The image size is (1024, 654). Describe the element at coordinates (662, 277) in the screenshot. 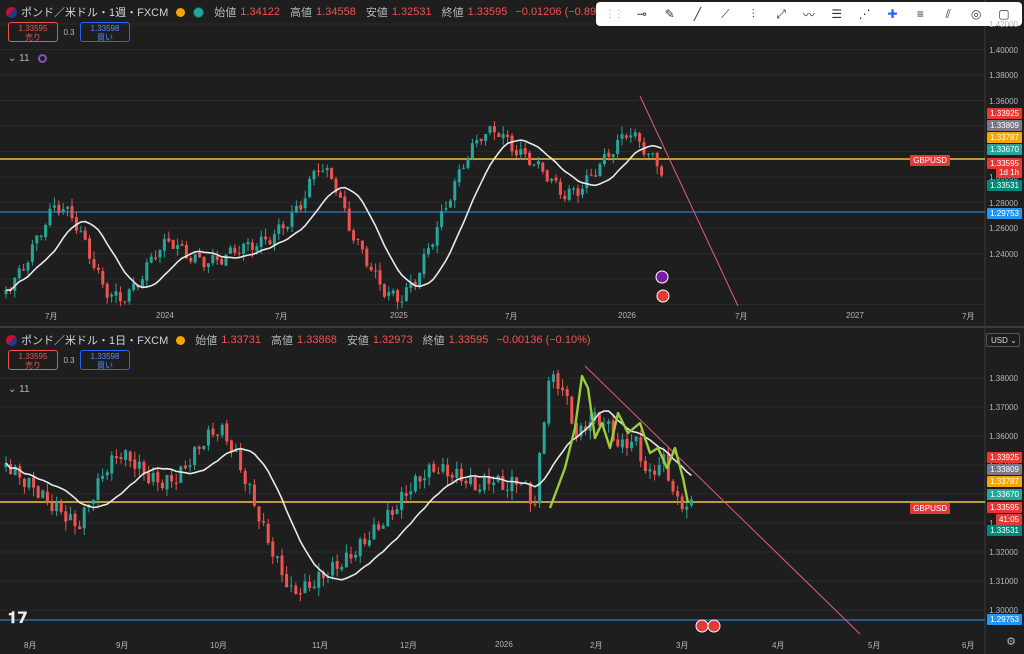

I see `event-flash-icon` at that location.